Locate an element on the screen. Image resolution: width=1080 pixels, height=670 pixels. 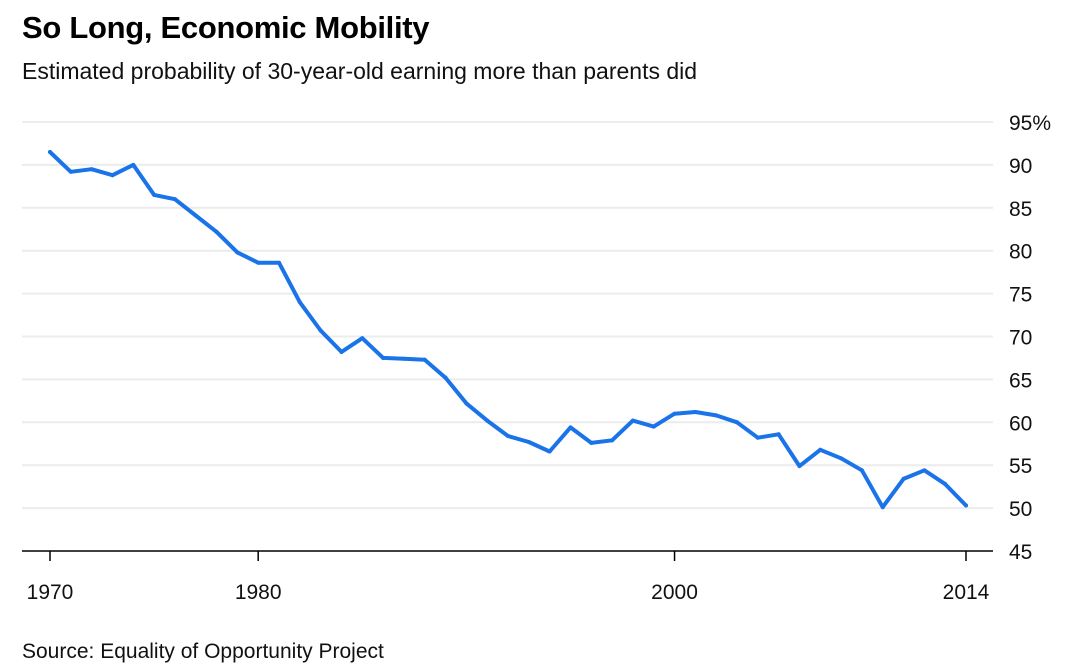
x-tick-label: 1970 is located at coordinates (50, 592).